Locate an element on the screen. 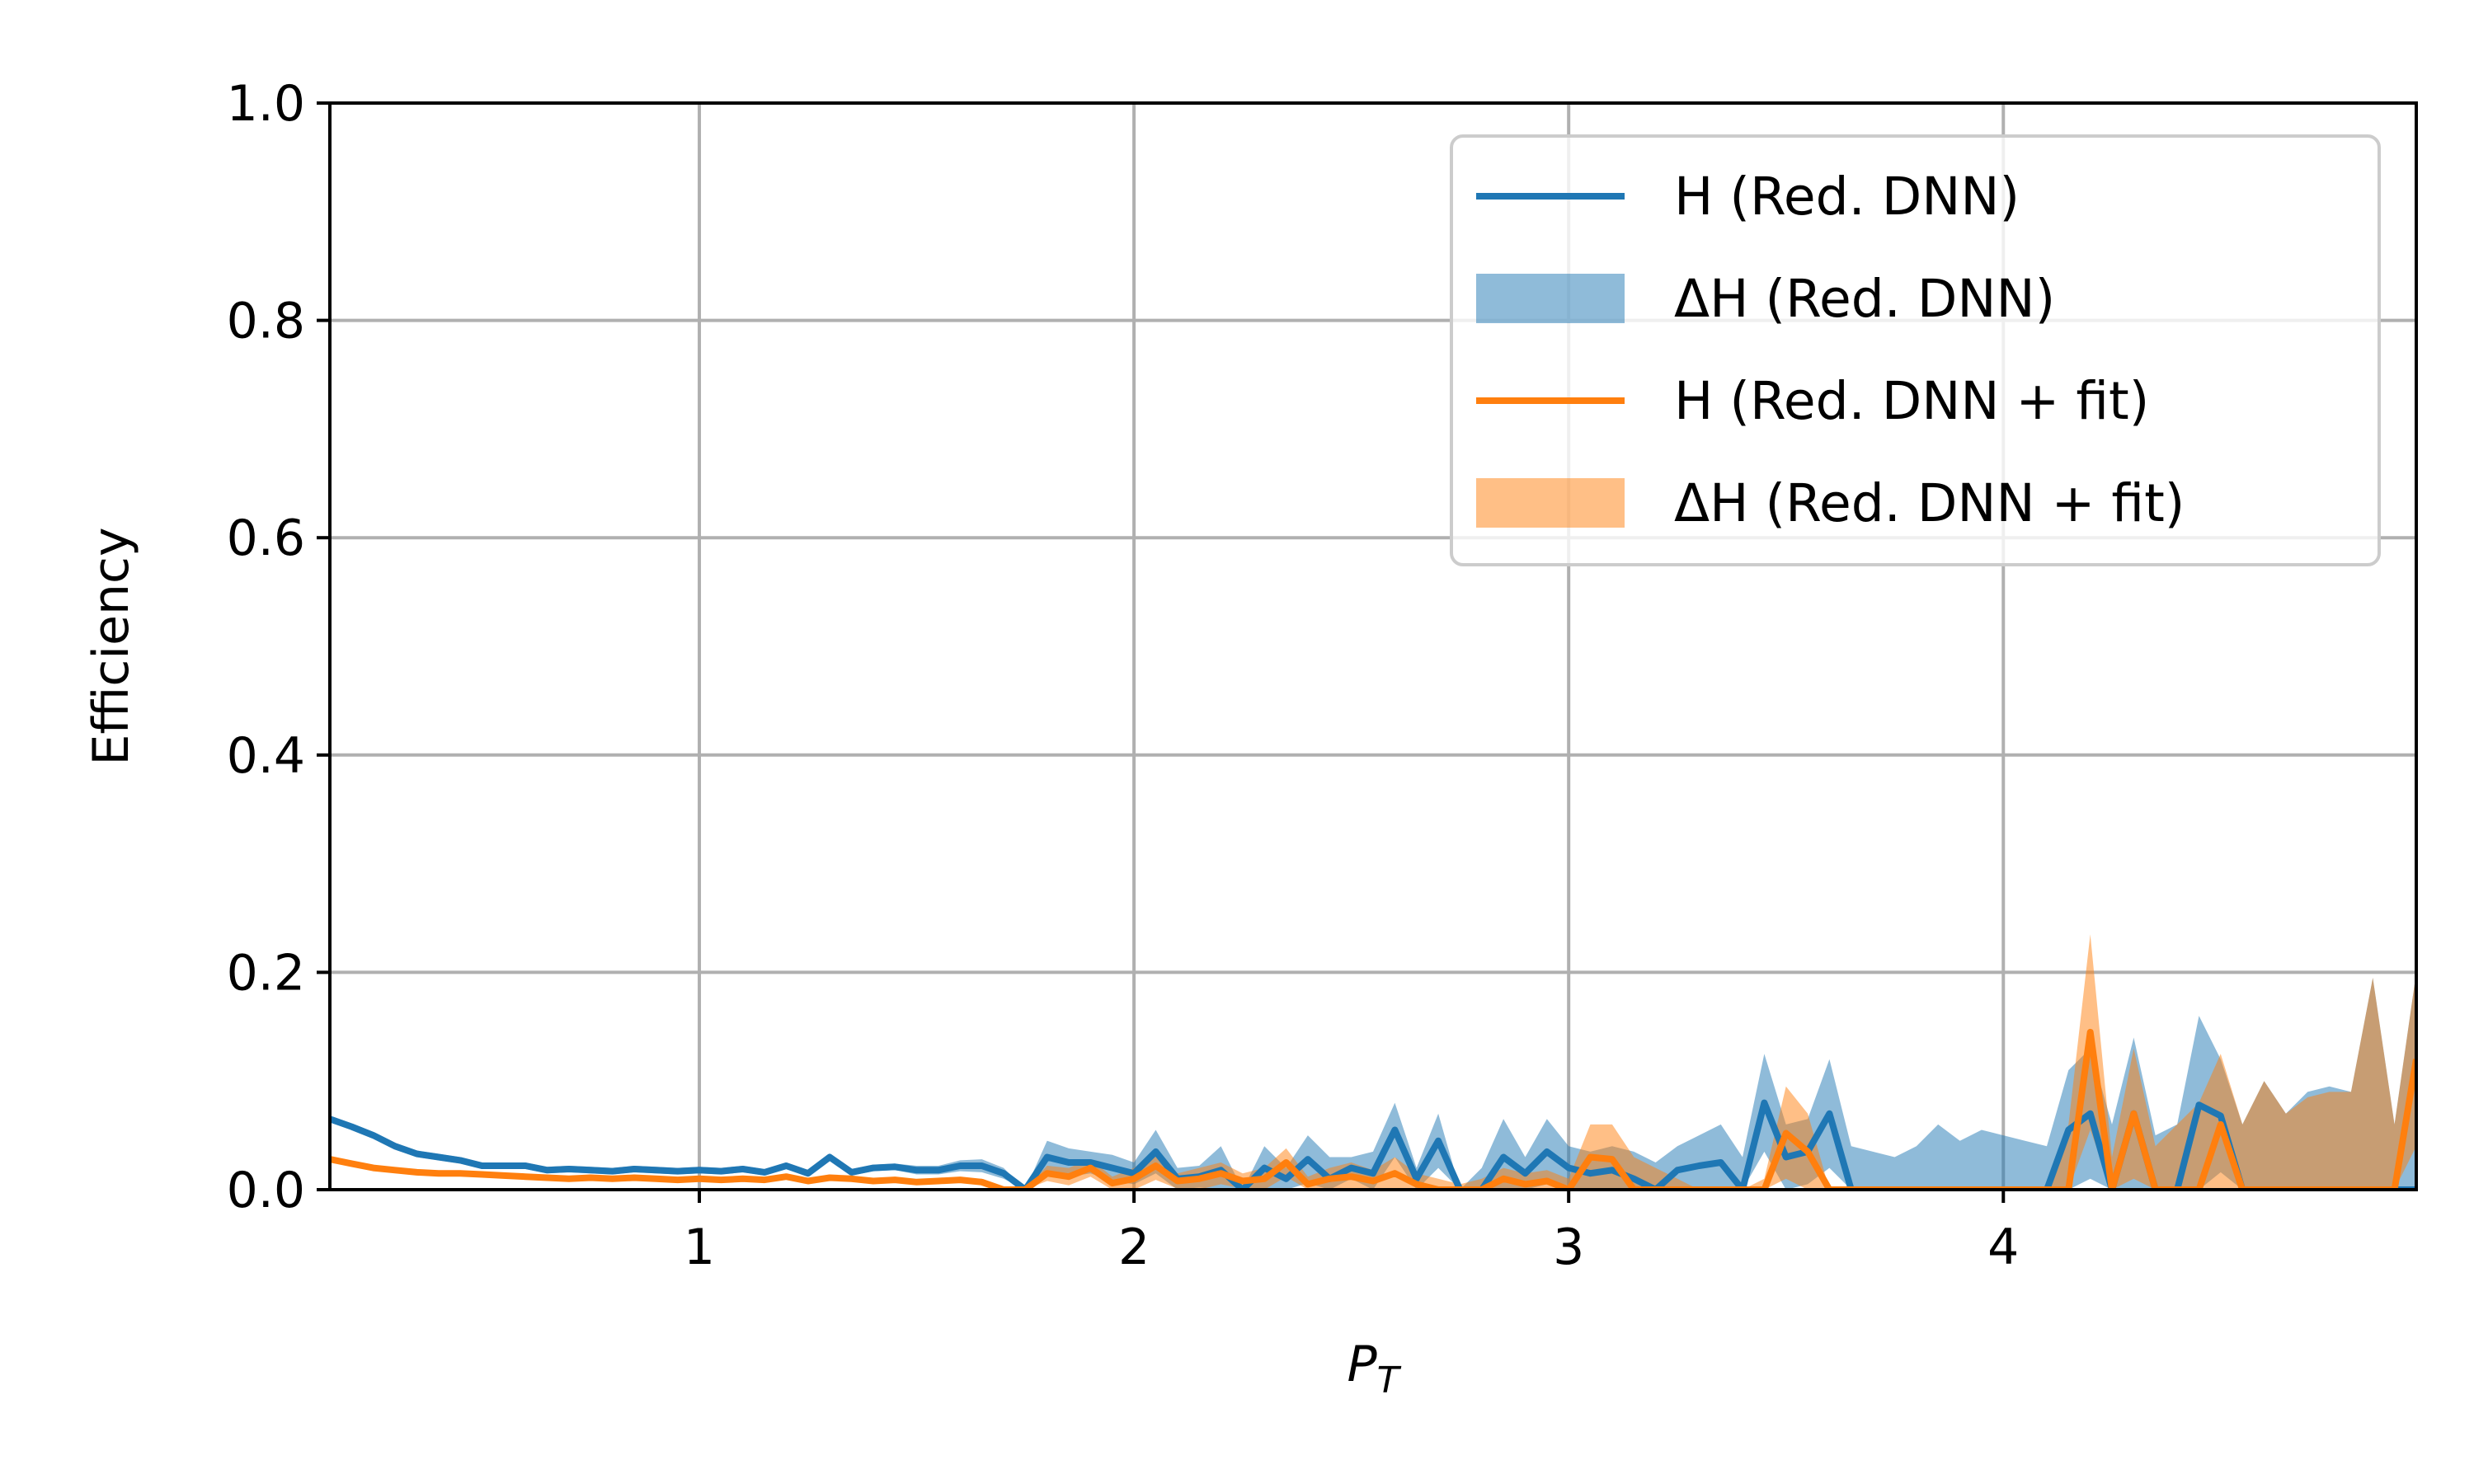 This screenshot has width=2474, height=1484. y-tick-label: 0.8 is located at coordinates (266, 321).